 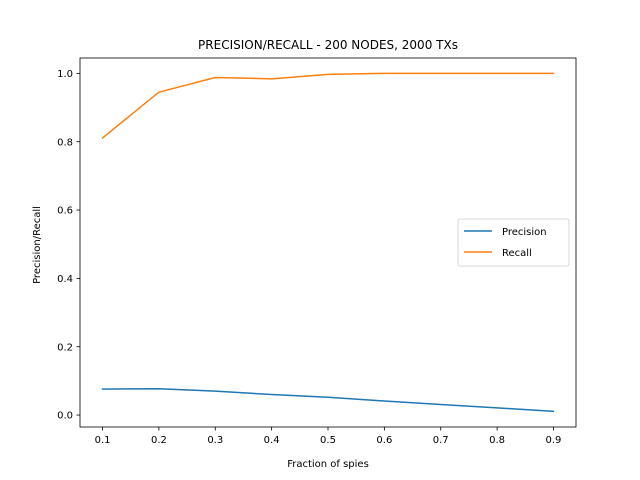 I want to click on x-tick-label: 0.6, so click(x=384, y=440).